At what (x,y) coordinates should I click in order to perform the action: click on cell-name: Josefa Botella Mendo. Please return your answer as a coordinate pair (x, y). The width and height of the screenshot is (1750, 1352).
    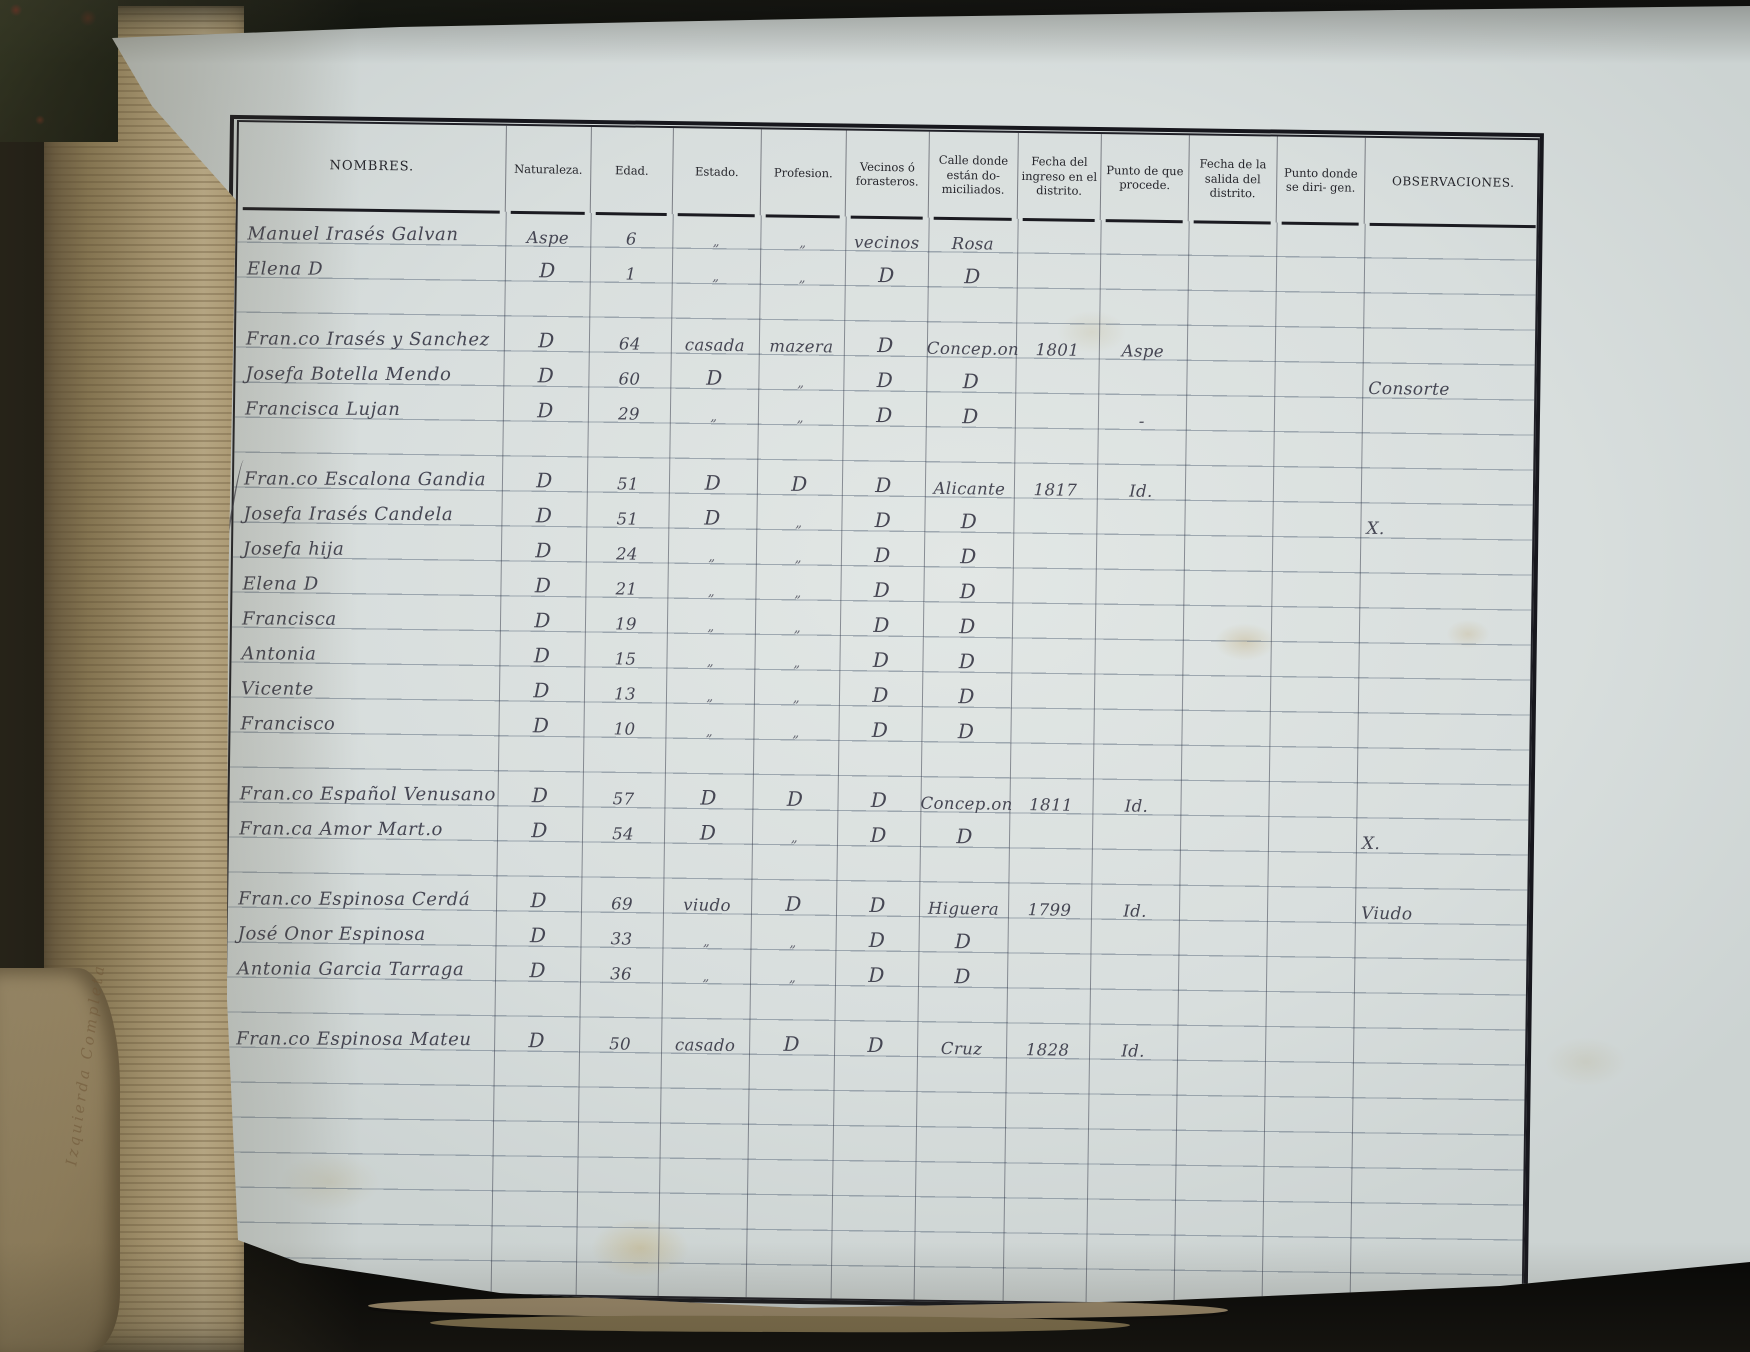
    Looking at the image, I should click on (348, 374).